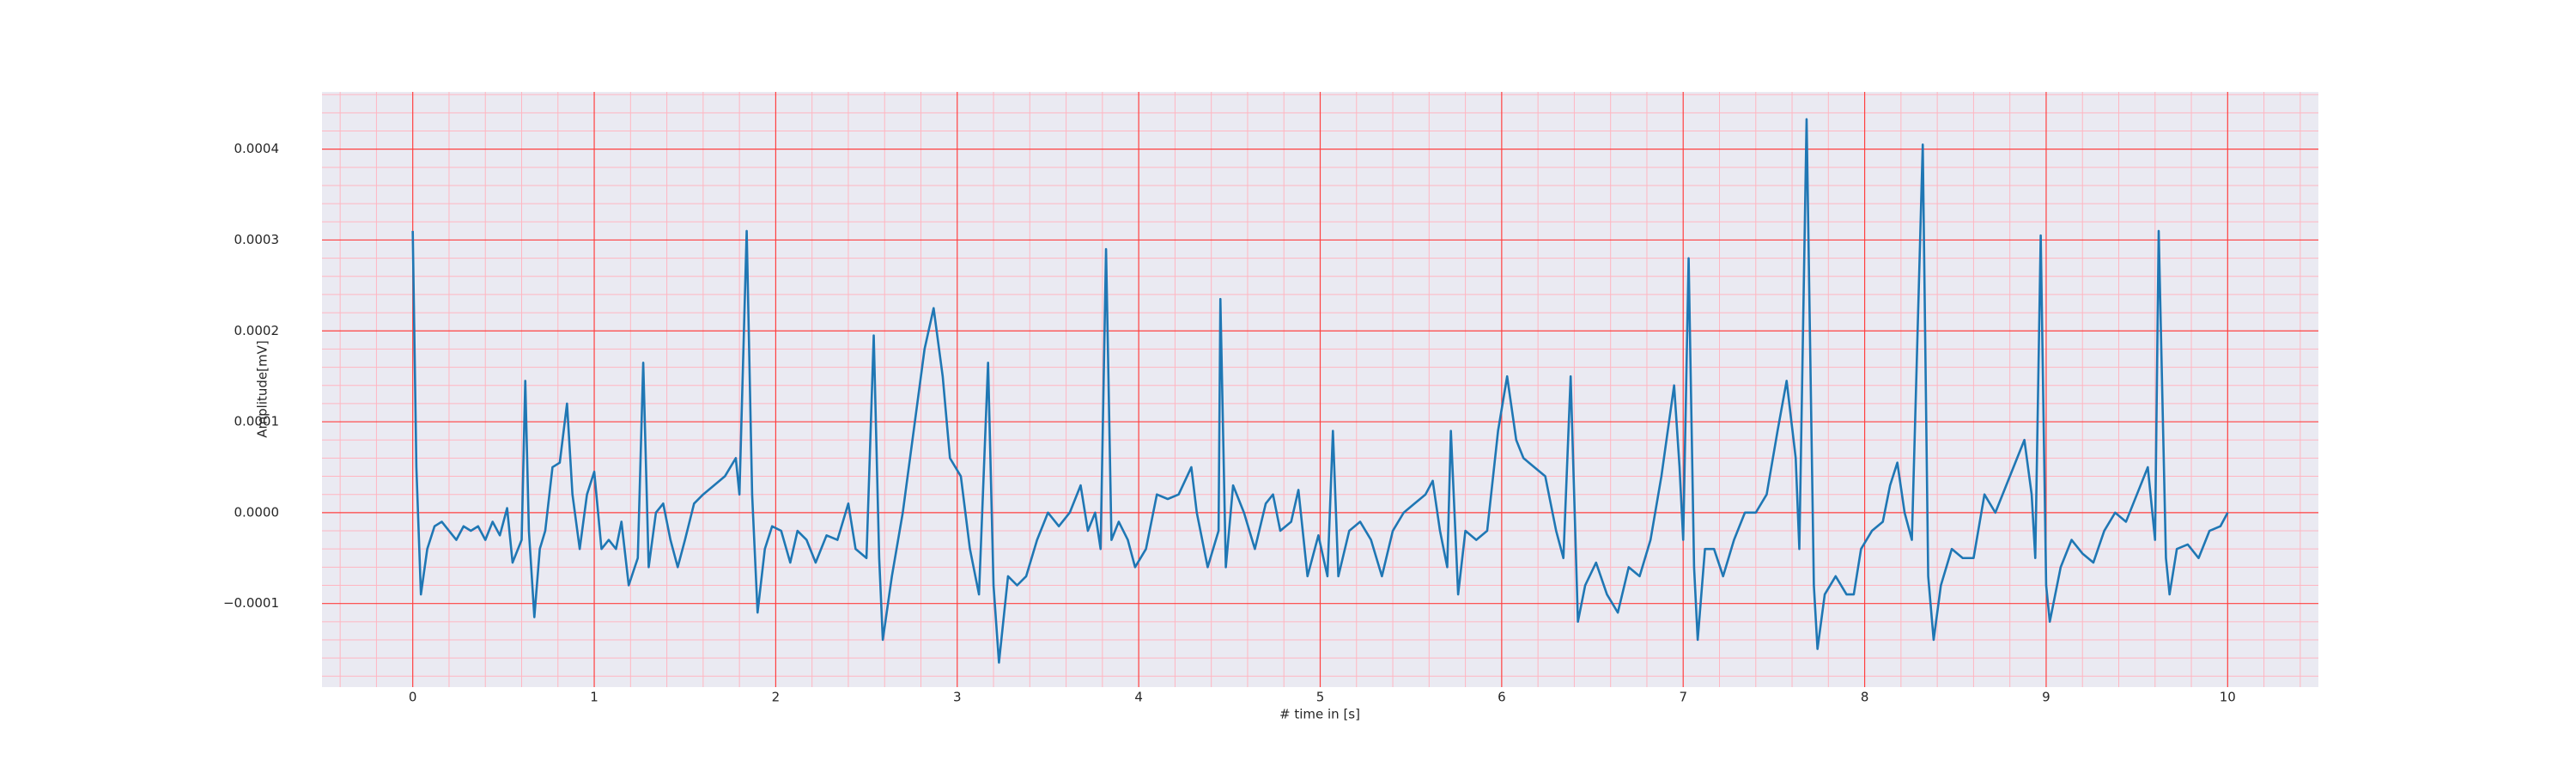  I want to click on x-tick-label: 7, so click(1683, 697).